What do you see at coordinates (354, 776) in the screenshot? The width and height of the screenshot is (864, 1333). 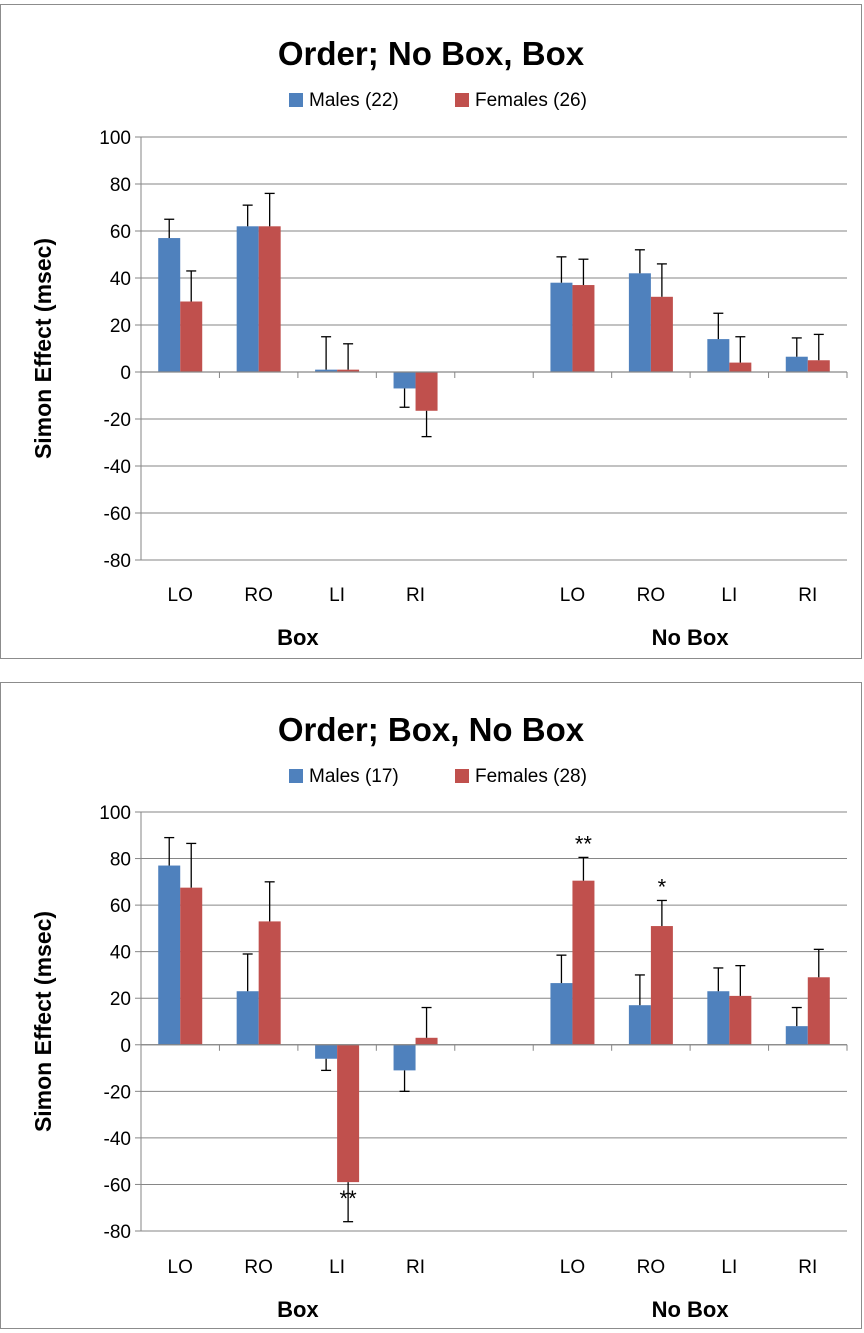 I see `legend-label-males: Males (17)` at bounding box center [354, 776].